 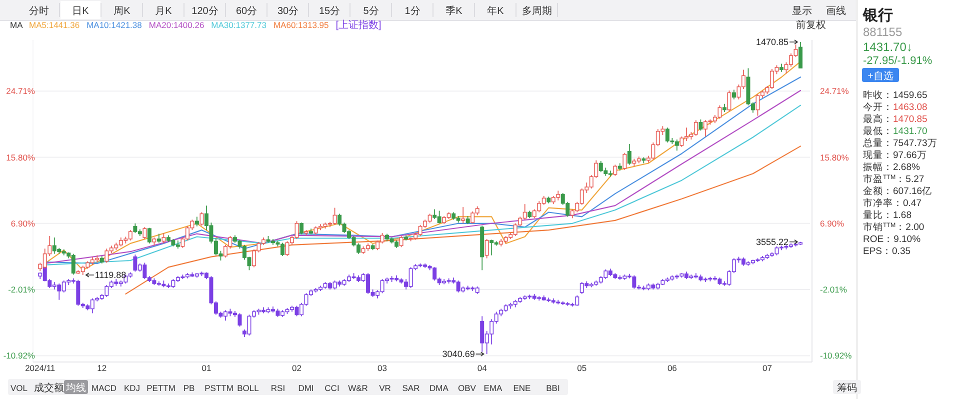 I want to click on text: 量比：1.68, so click(x=887, y=215).